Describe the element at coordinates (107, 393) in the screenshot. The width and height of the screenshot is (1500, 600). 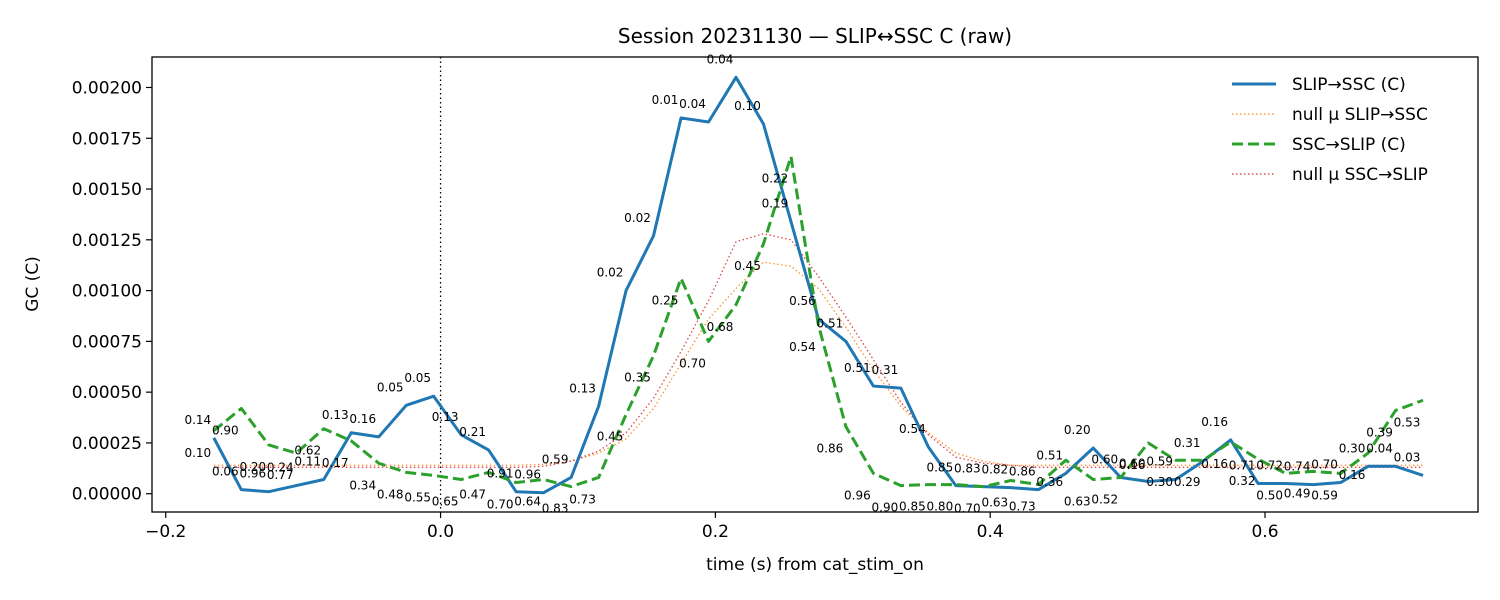
I see `y-tick-label: 0.00050` at that location.